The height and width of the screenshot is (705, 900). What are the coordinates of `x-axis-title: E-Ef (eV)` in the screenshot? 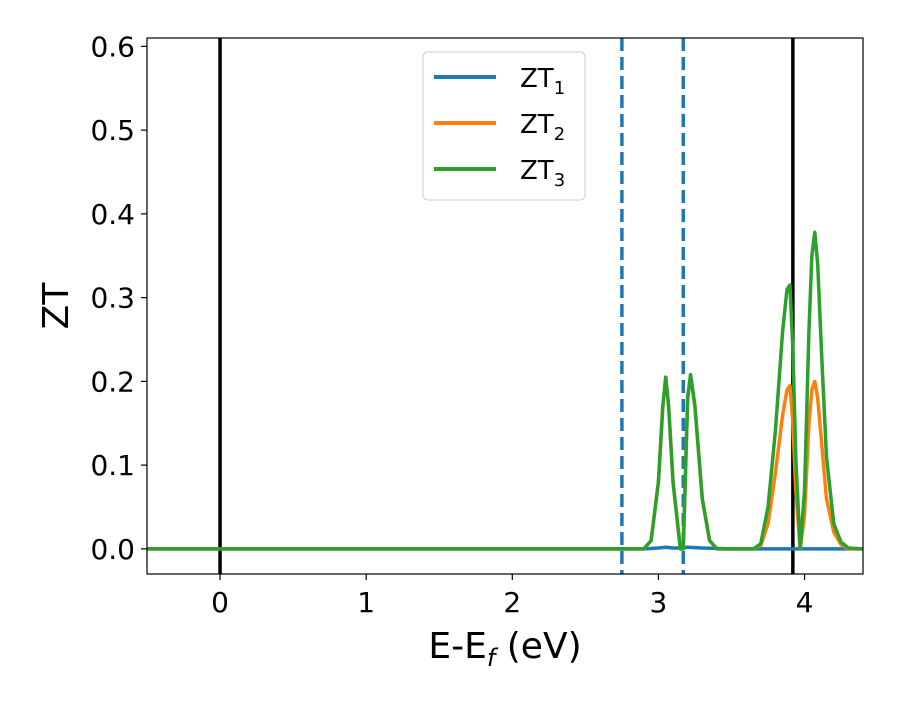 It's located at (504, 649).